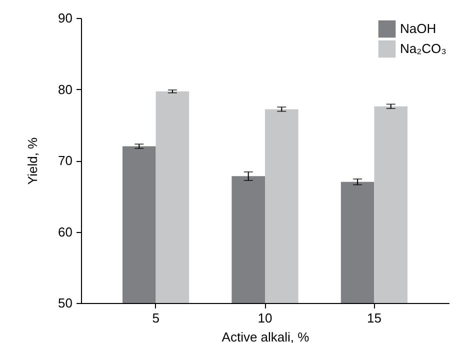 This screenshot has width=472, height=343. I want to click on legend-label: NaOH, so click(418, 28).